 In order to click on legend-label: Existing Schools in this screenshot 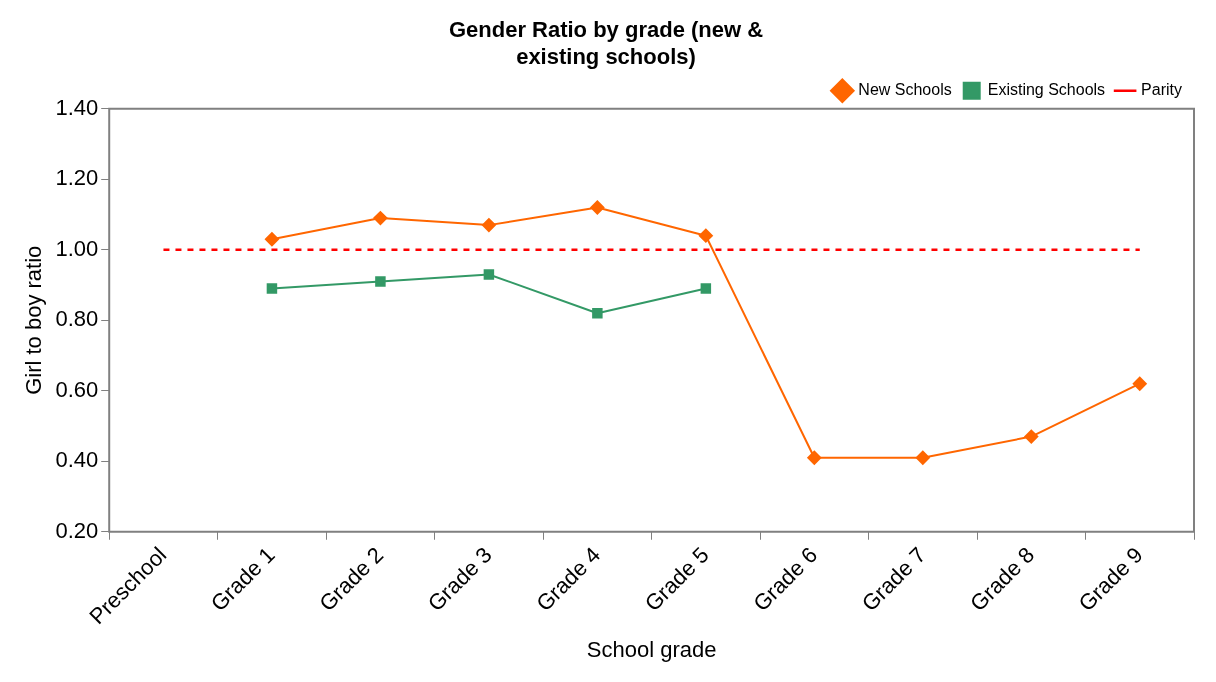, I will do `click(1046, 90)`.